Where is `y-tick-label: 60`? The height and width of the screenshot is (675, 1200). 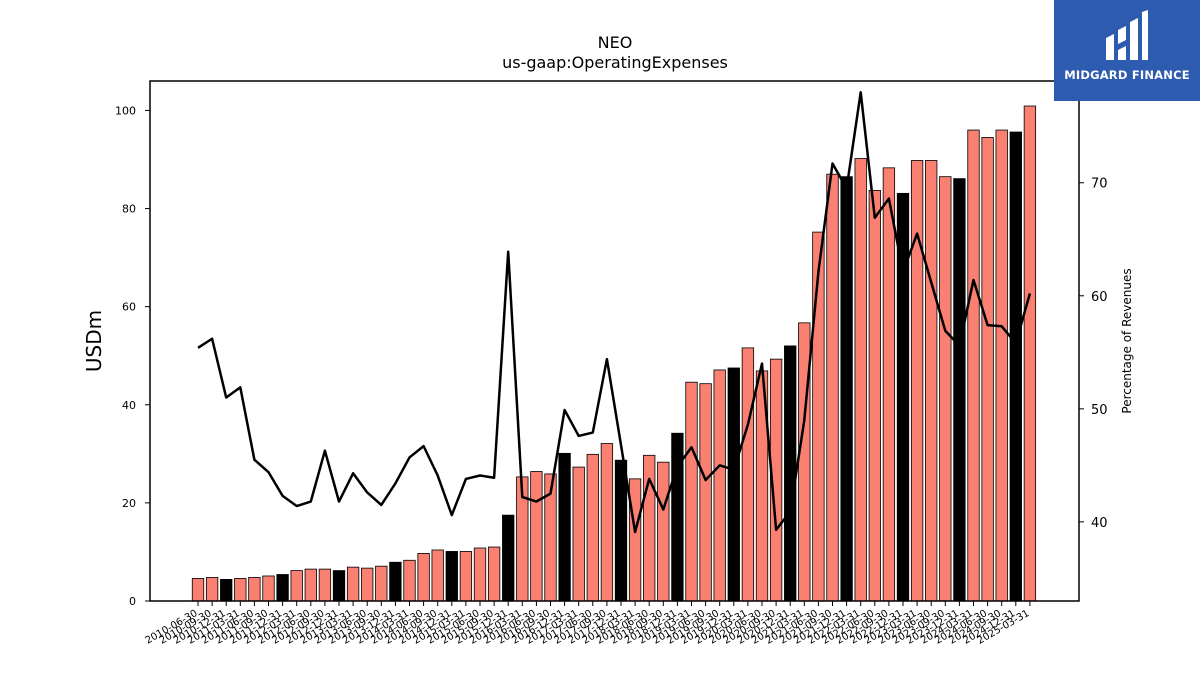
y-tick-label: 60 is located at coordinates (129, 307).